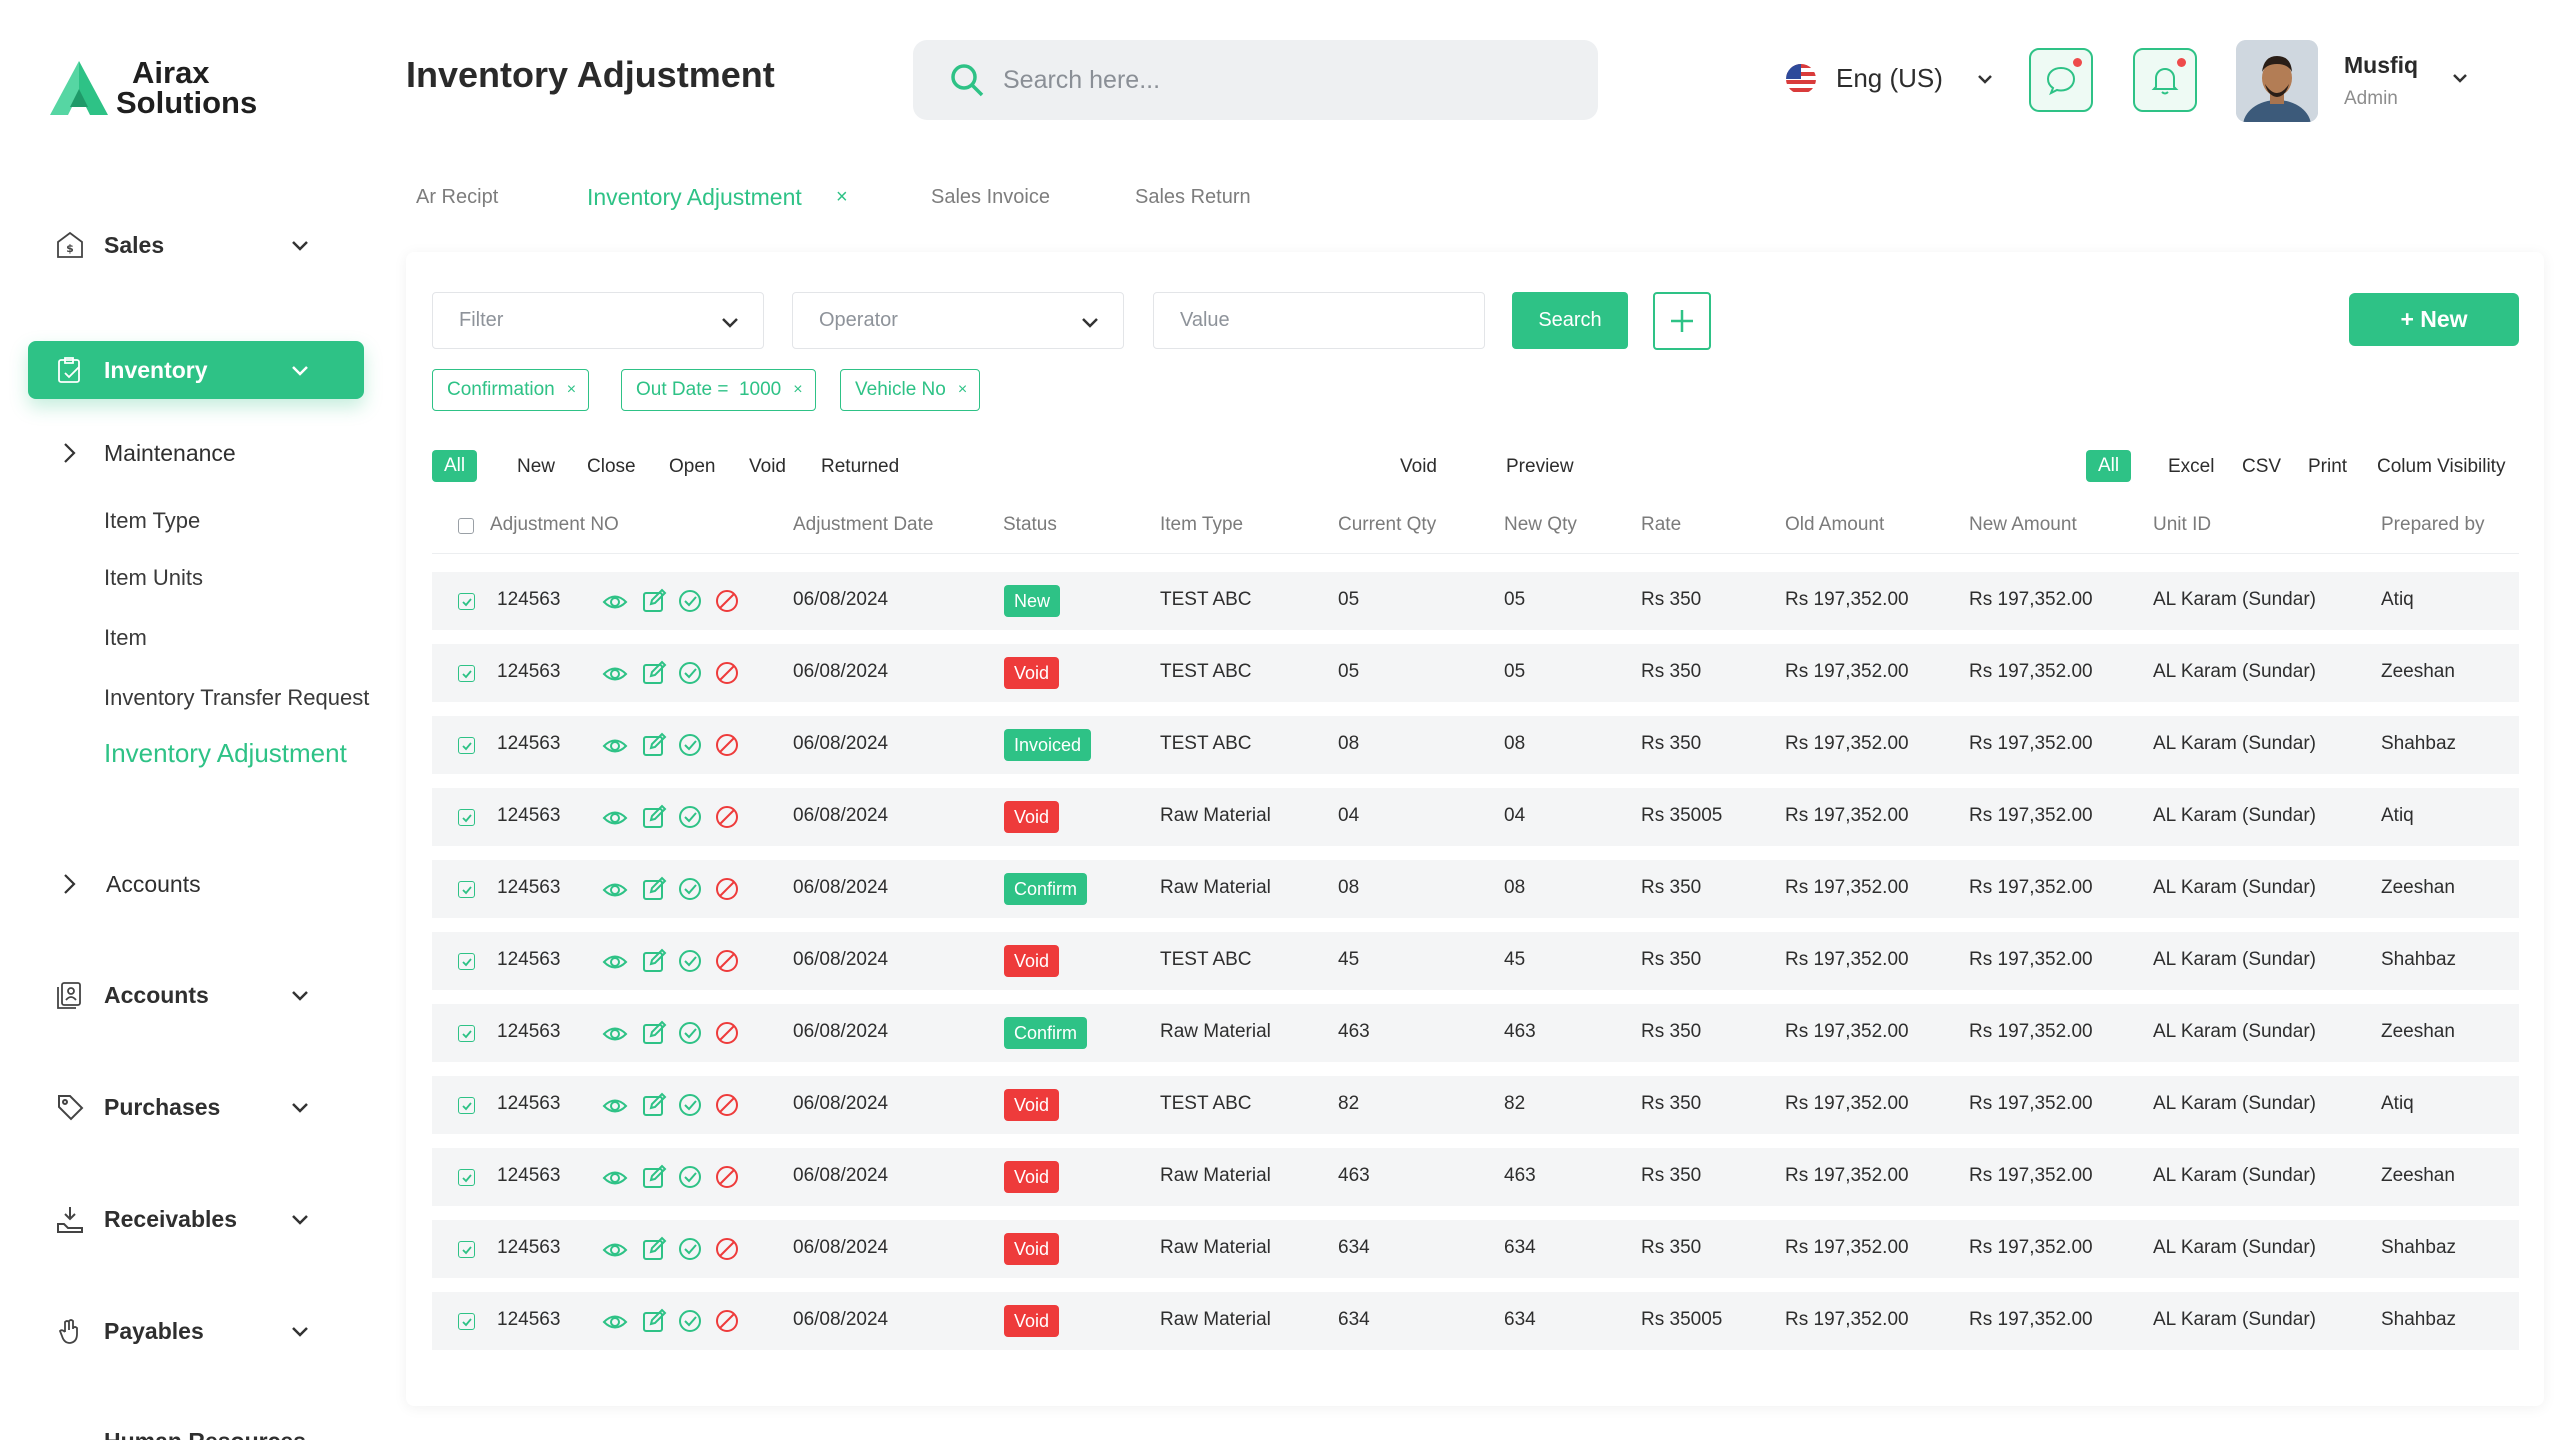 This screenshot has width=2560, height=1440. What do you see at coordinates (694, 197) in the screenshot?
I see `tab-inventory-adjustment: Inventory Adjustment` at bounding box center [694, 197].